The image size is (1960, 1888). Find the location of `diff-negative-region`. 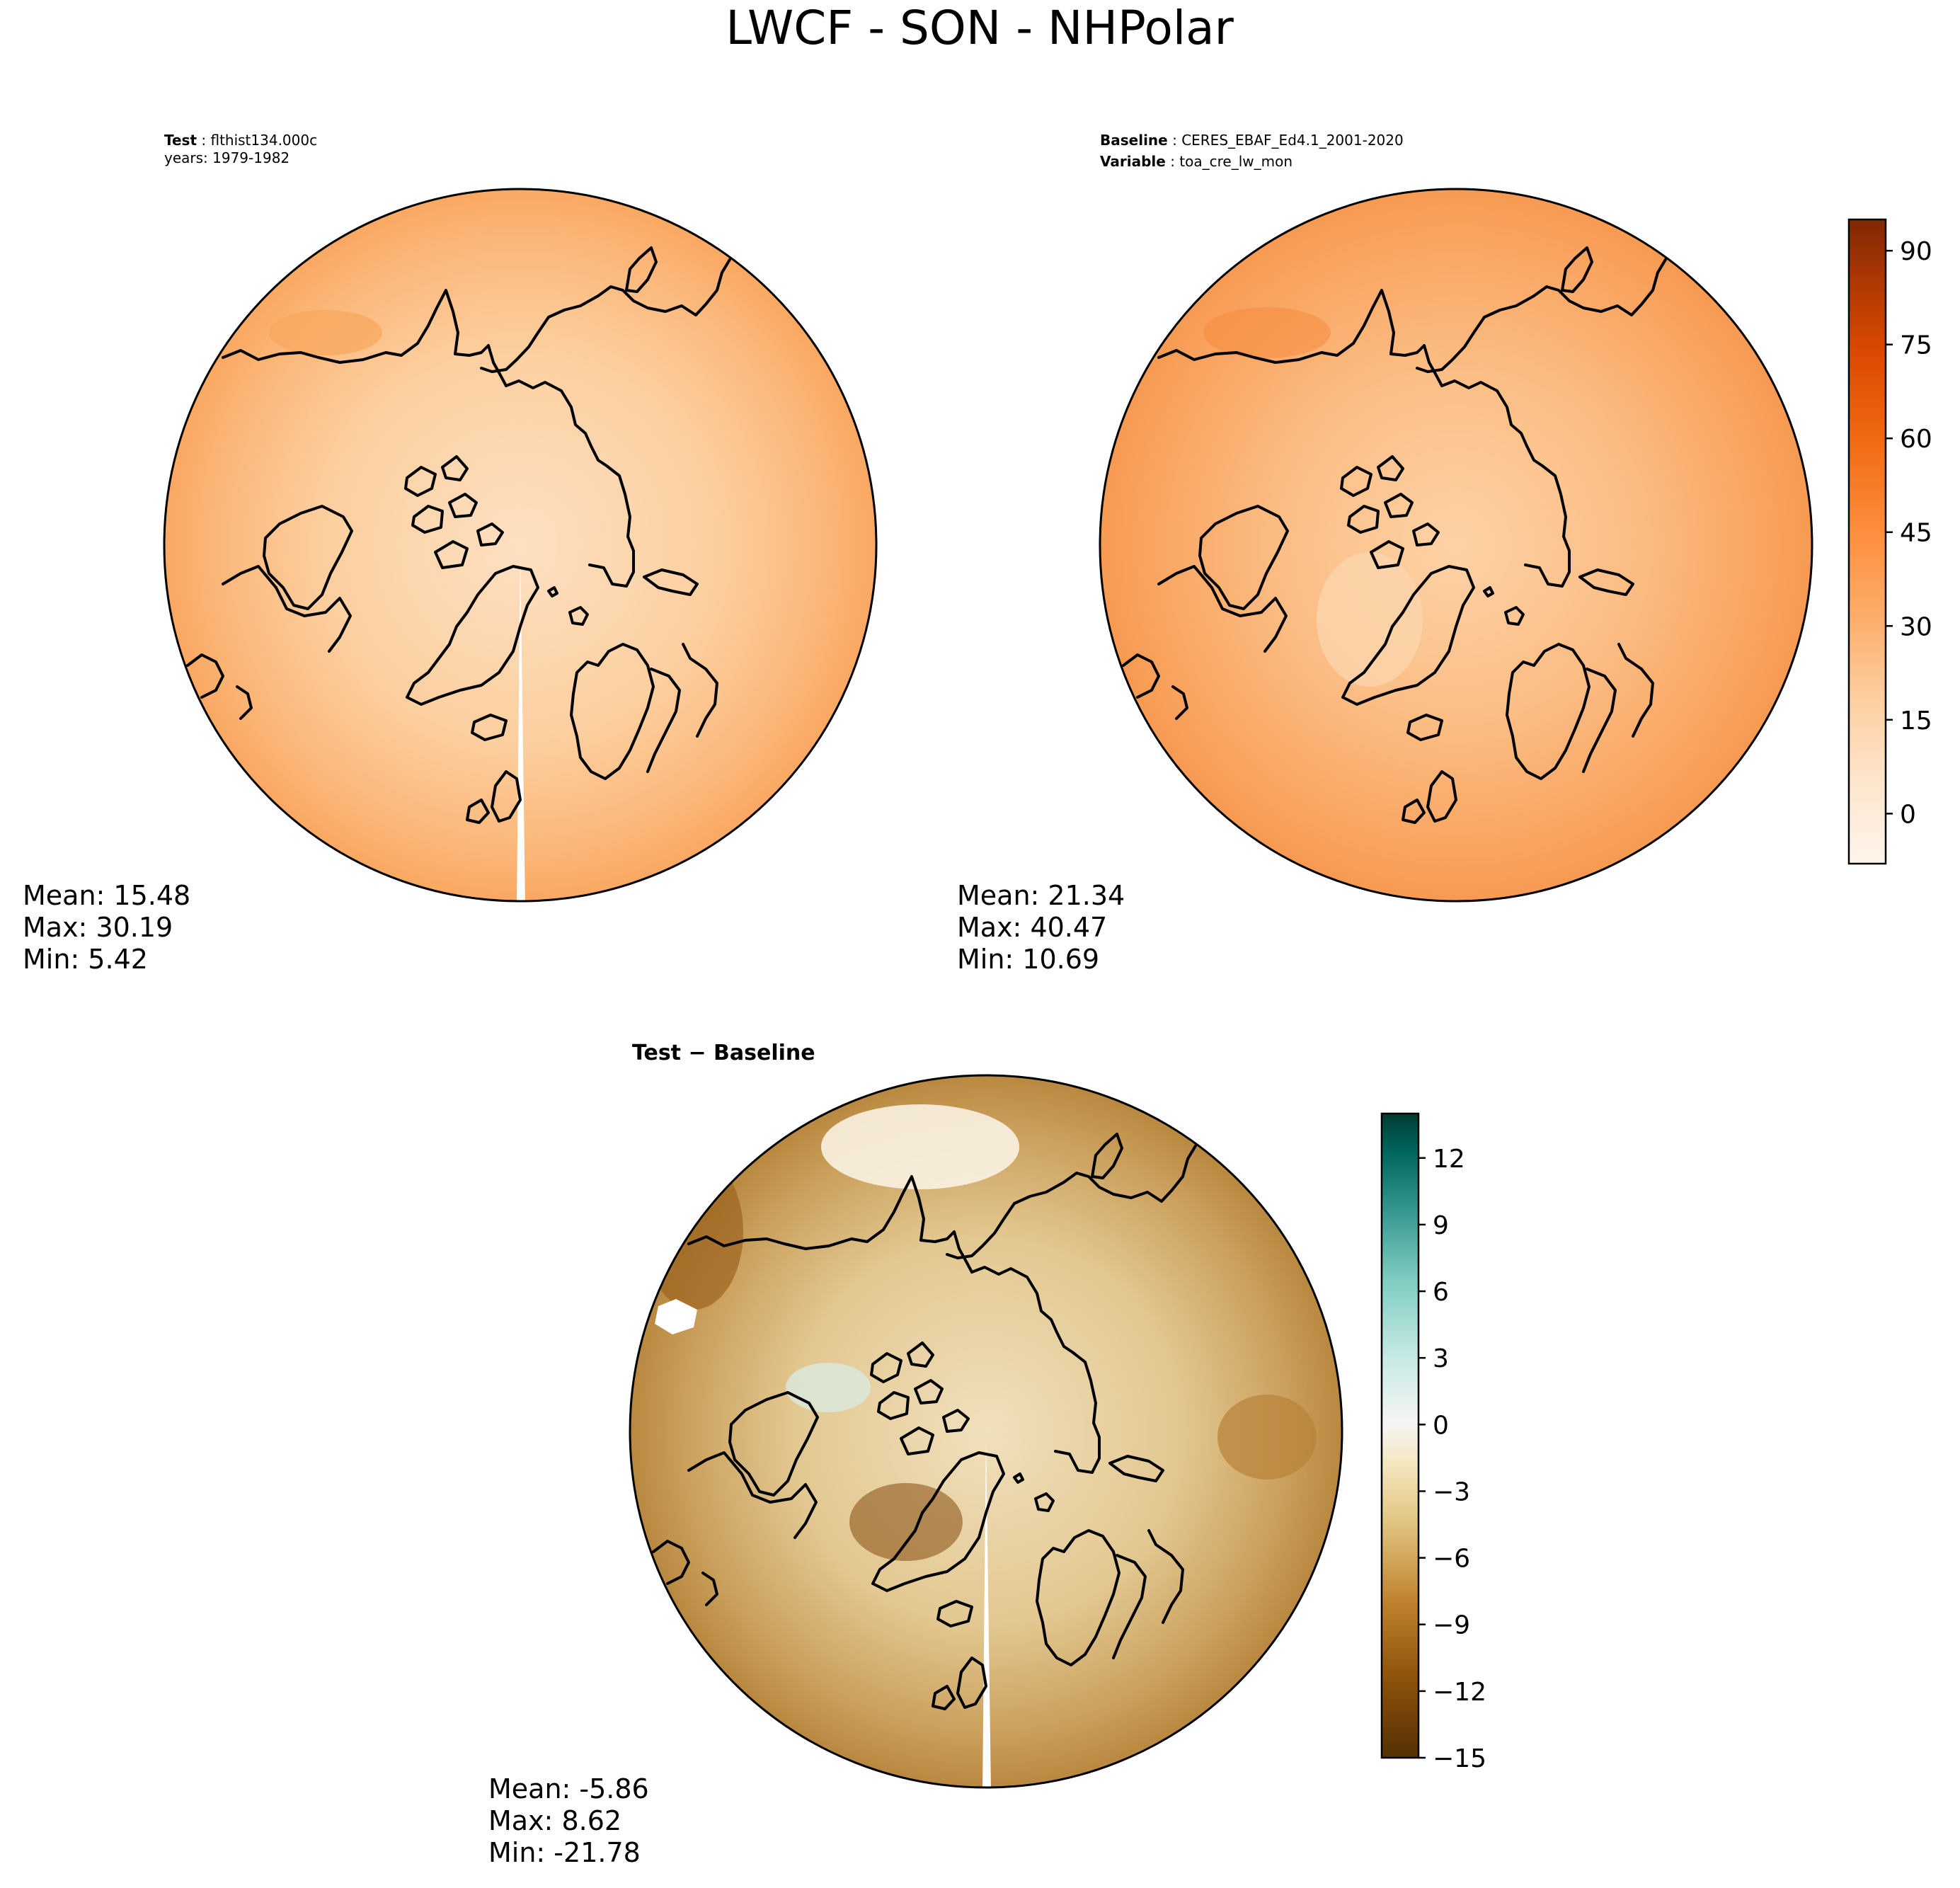

diff-negative-region is located at coordinates (1267, 1438).